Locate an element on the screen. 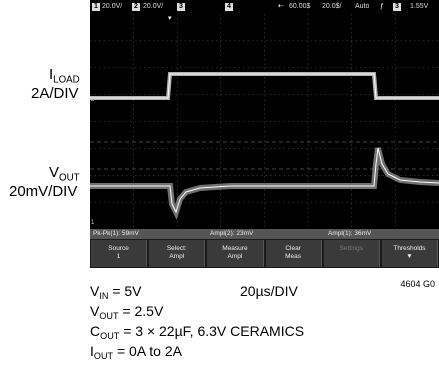 The height and width of the screenshot is (368, 439). measurement-1: Pk-Pk(1): 59mV is located at coordinates (116, 233).